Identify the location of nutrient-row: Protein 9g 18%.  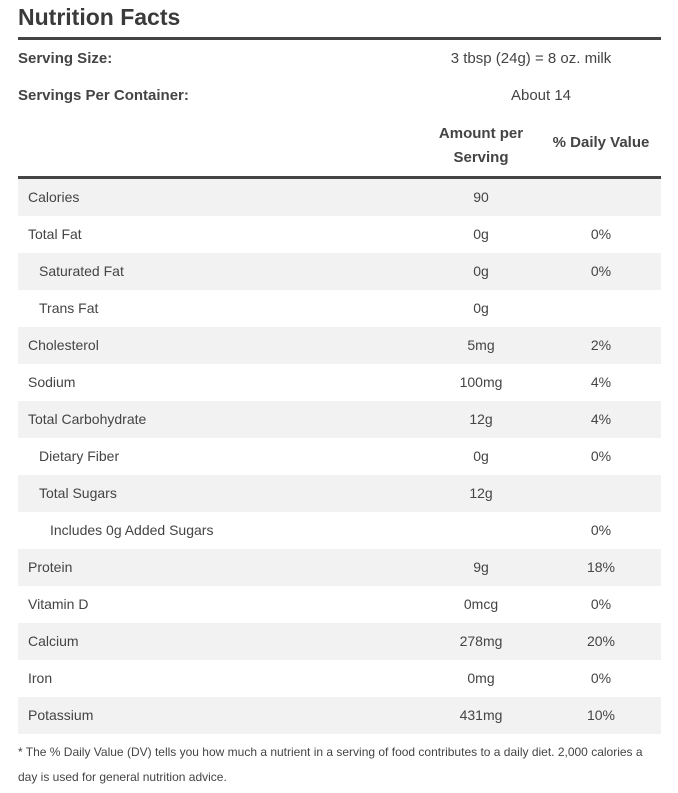
(339, 567).